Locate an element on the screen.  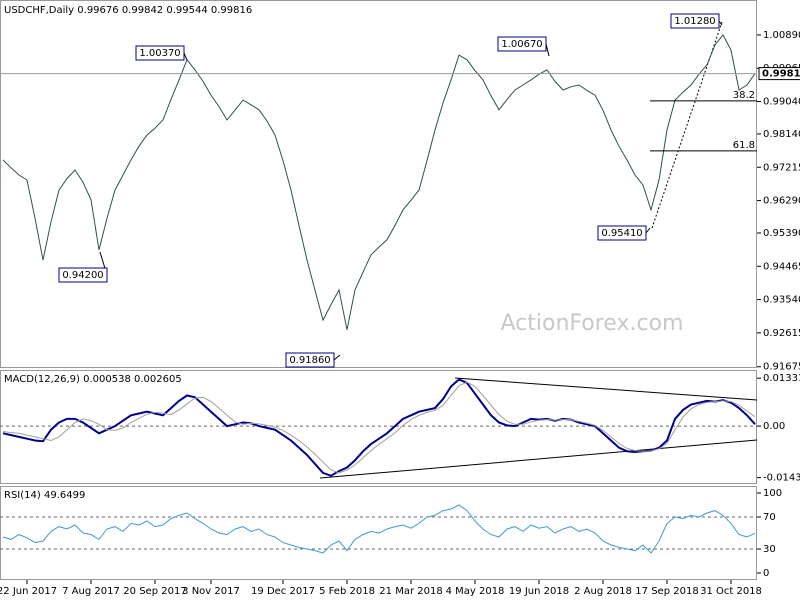
x-tick-label: 31 Oct 2018 is located at coordinates (731, 591).